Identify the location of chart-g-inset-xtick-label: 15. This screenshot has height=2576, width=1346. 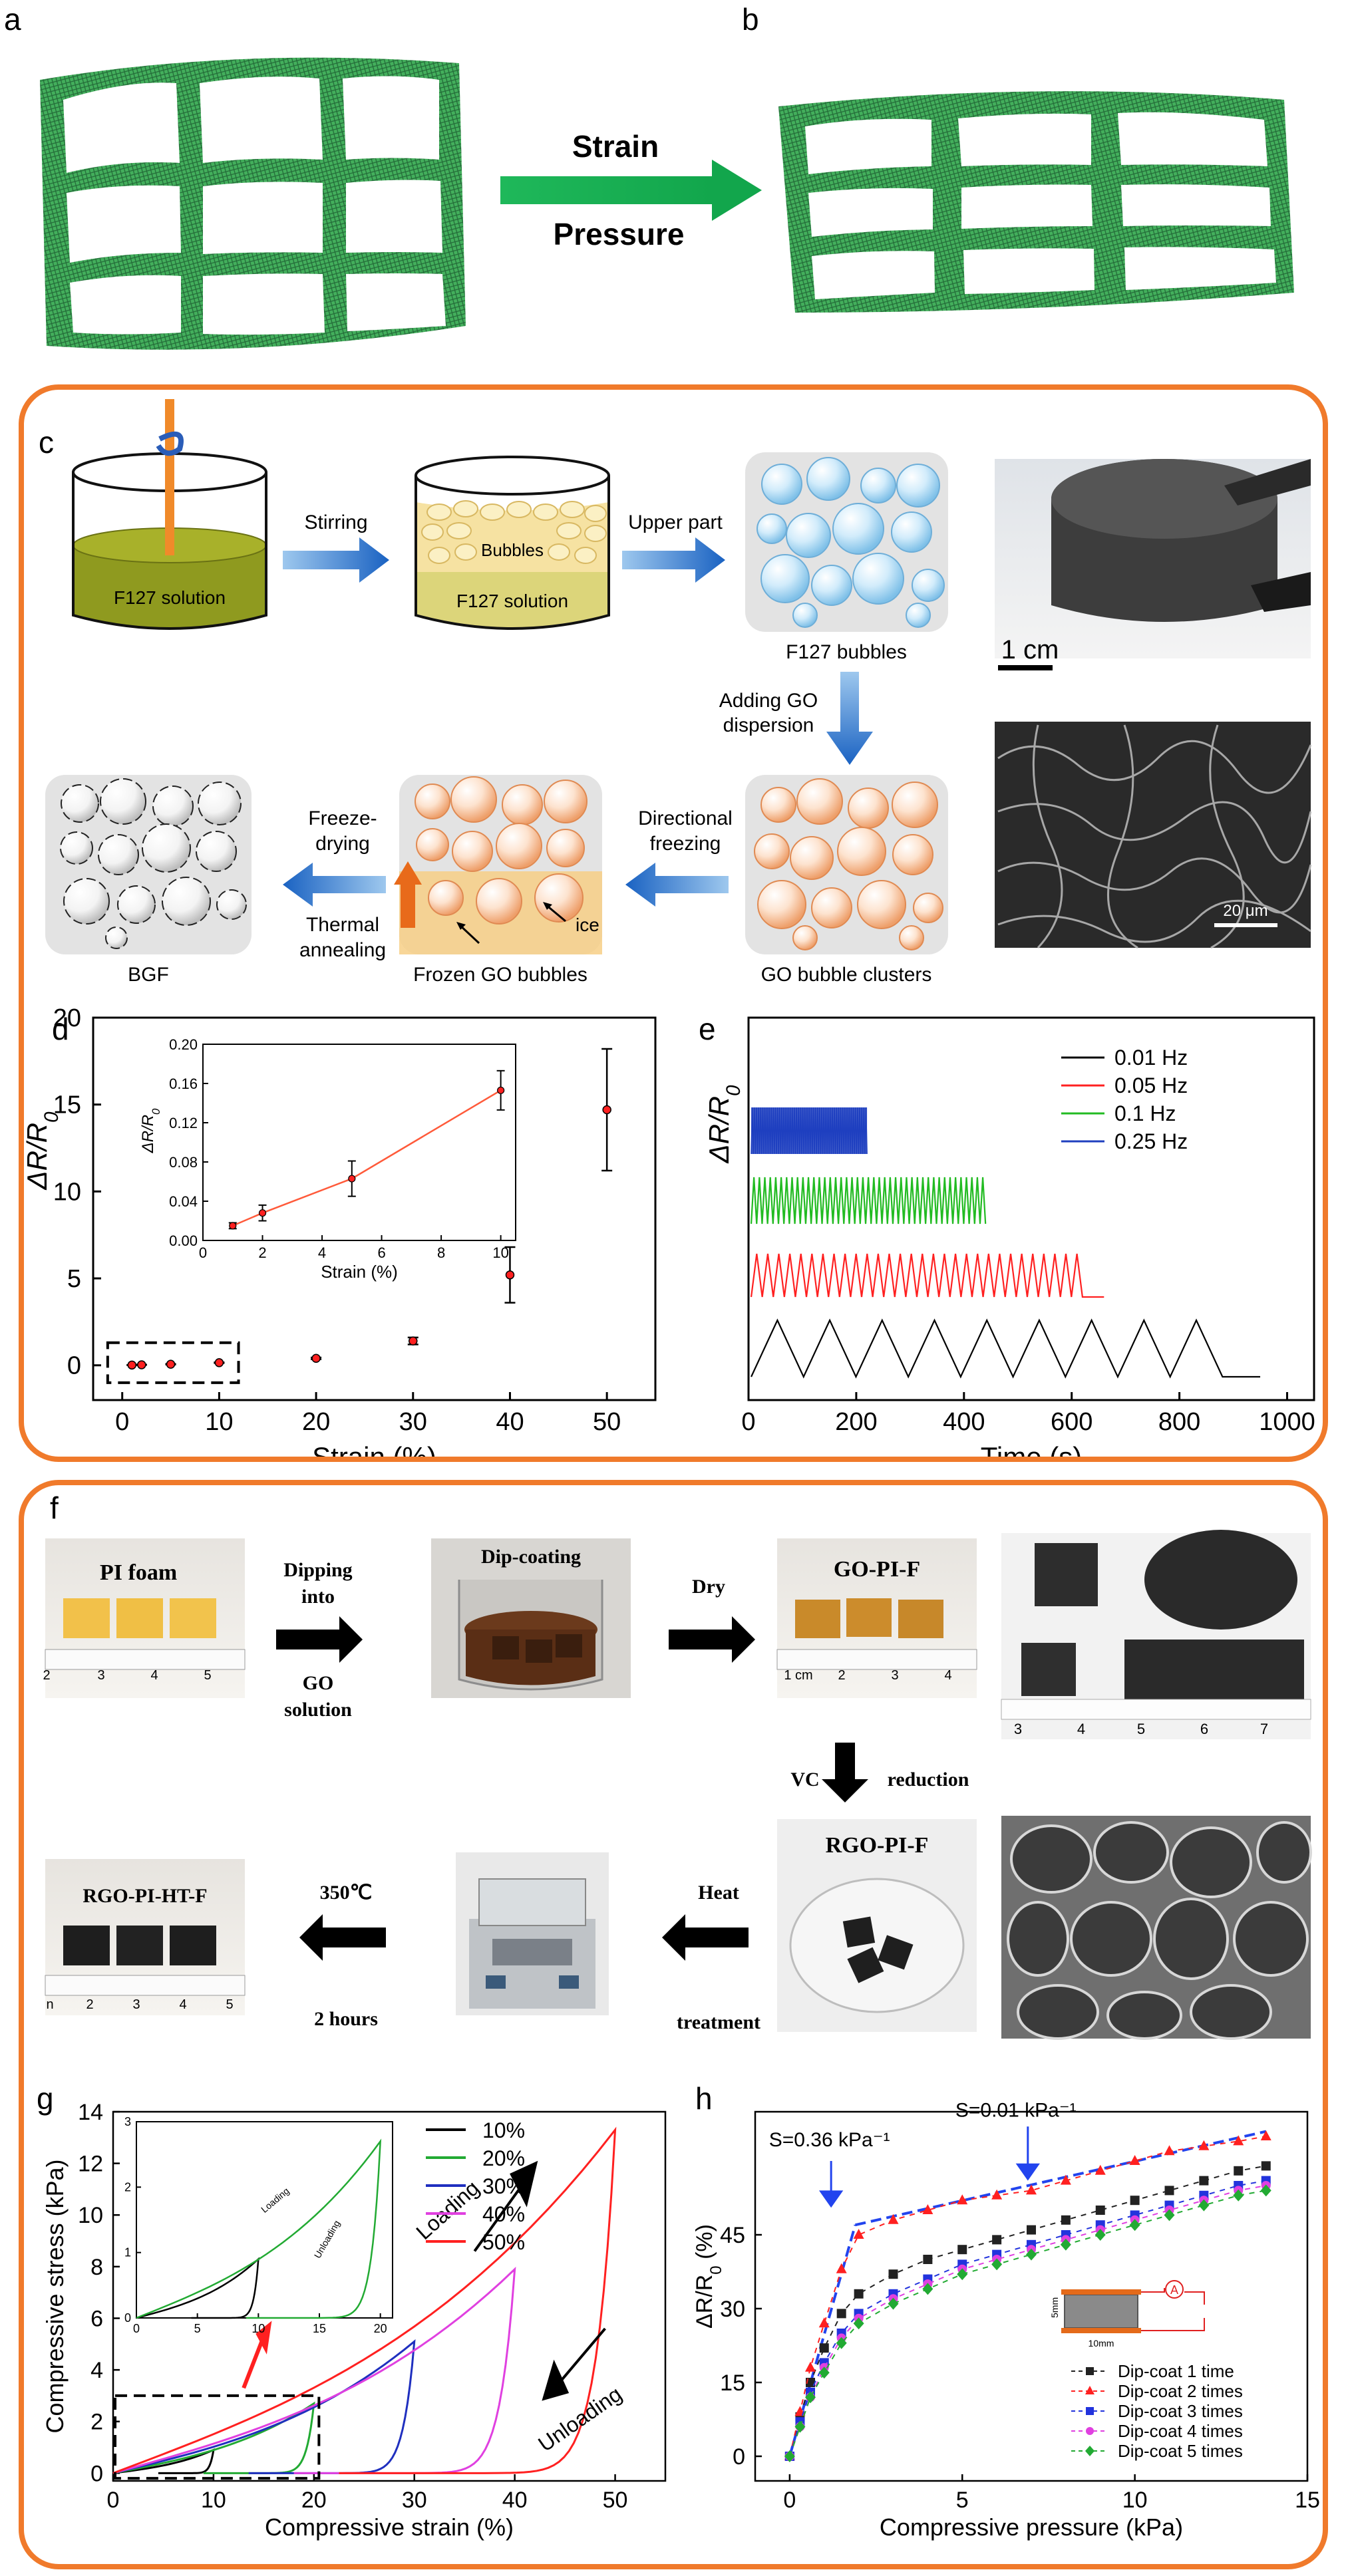
(319, 2328).